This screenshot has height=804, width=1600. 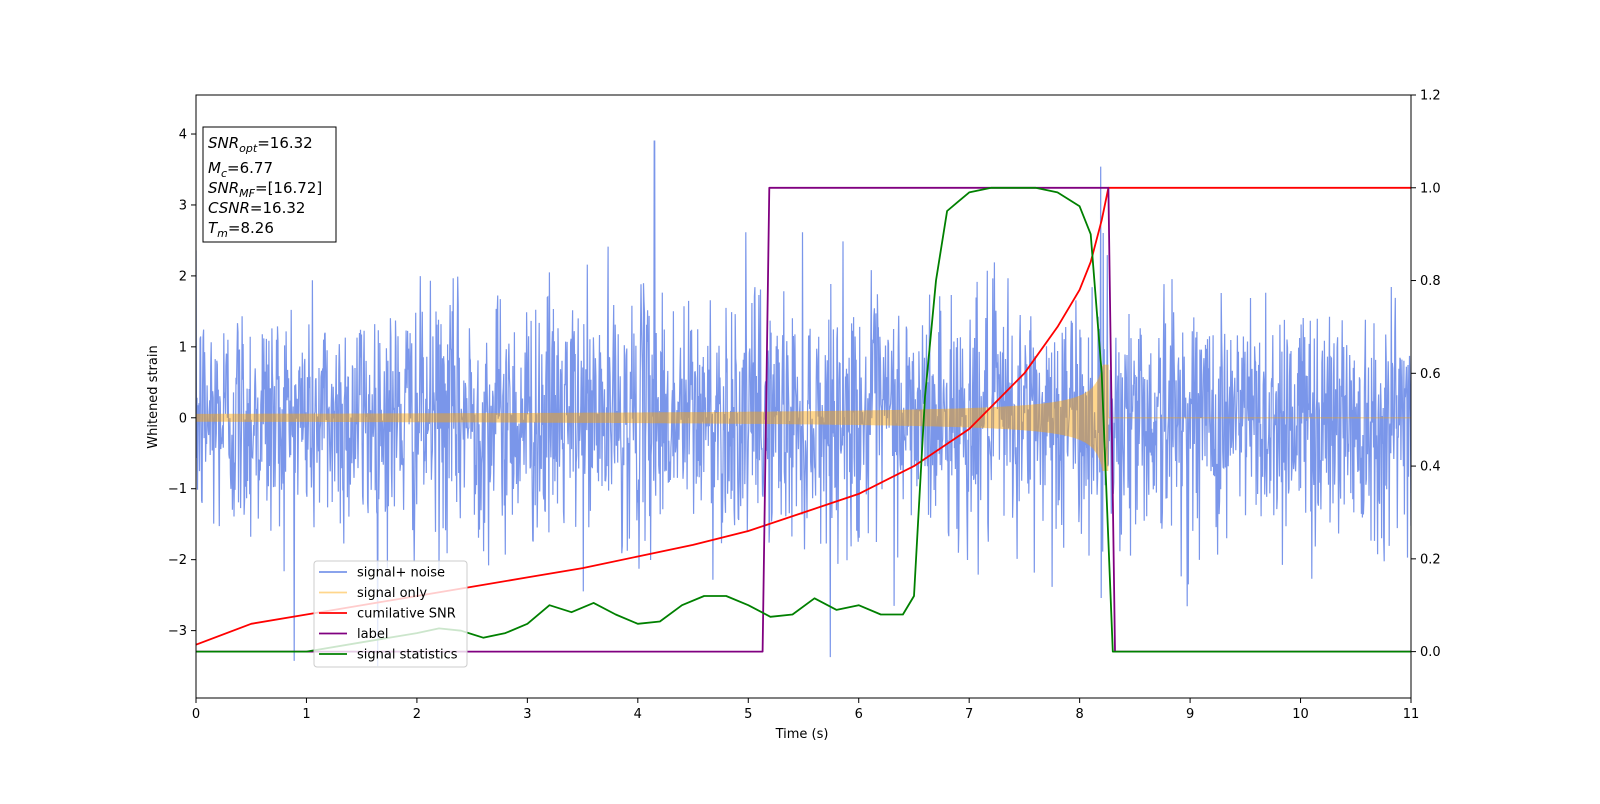 I want to click on legend-label: signal only, so click(x=392, y=593).